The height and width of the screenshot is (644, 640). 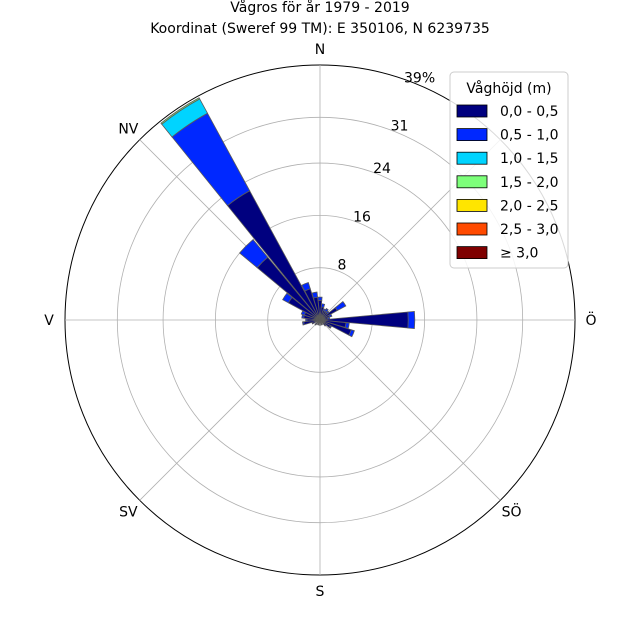 I want to click on legend-label: 0,5 - 1,0, so click(x=529, y=136).